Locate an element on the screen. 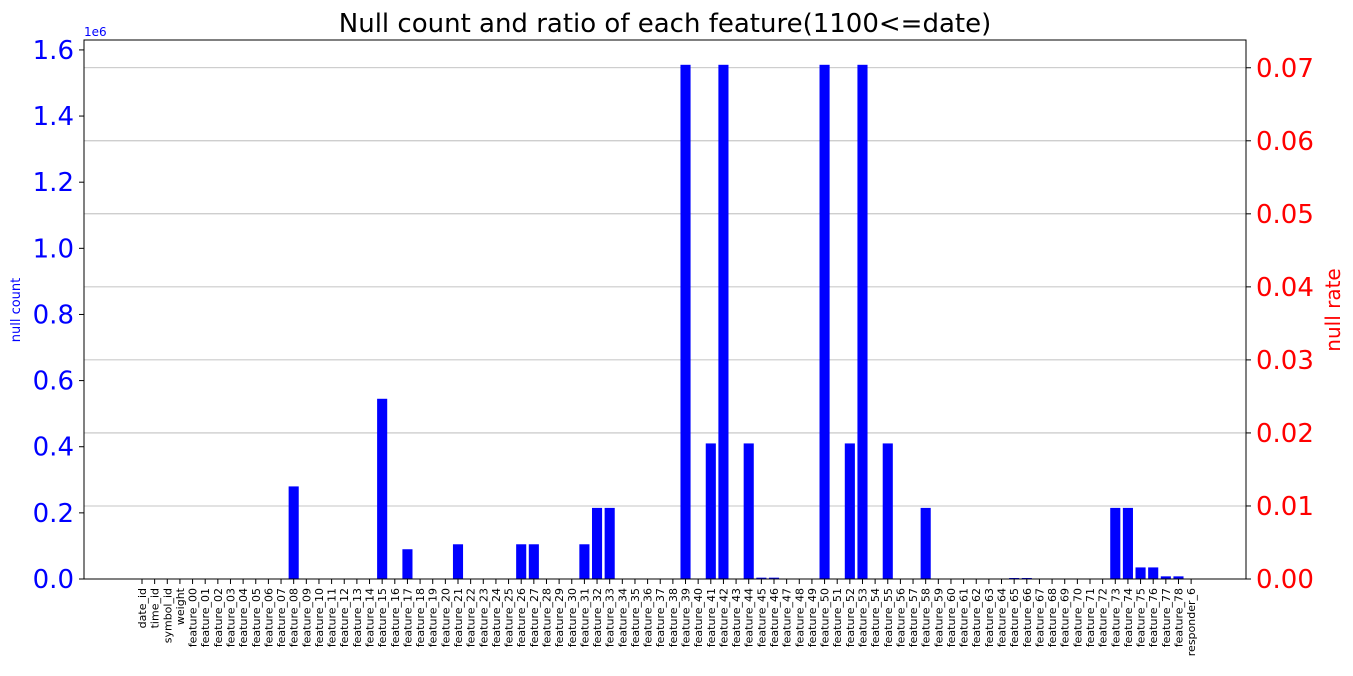 This screenshot has width=1353, height=676. x-tick-label: feature_42 is located at coordinates (723, 617).